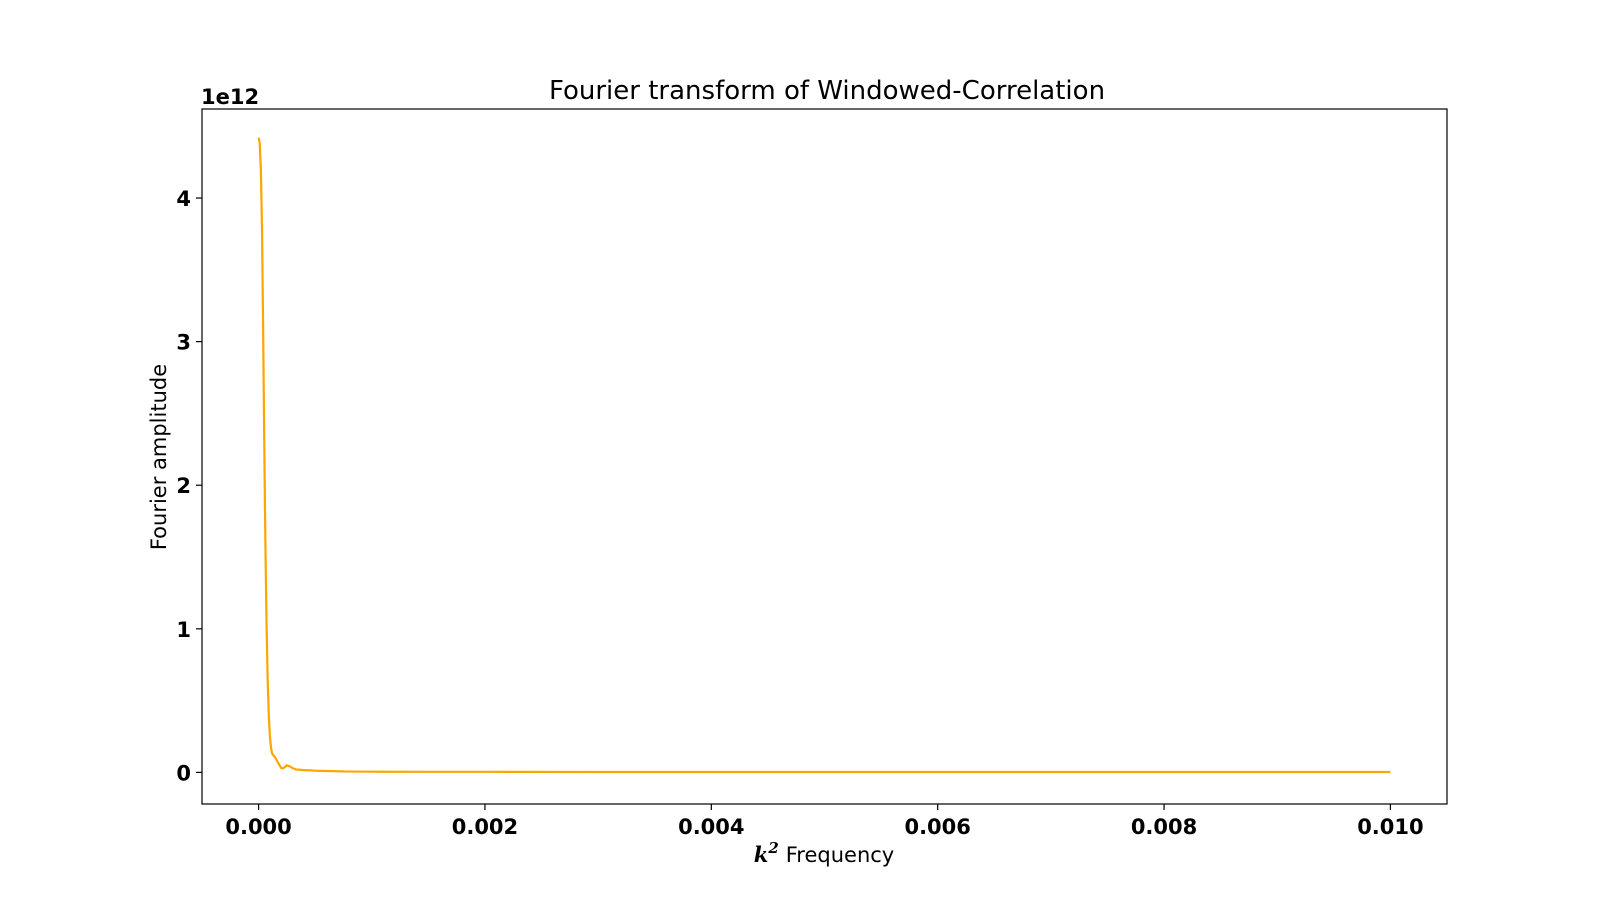 The width and height of the screenshot is (1600, 900). I want to click on x-tick-label: 0.008, so click(1164, 827).